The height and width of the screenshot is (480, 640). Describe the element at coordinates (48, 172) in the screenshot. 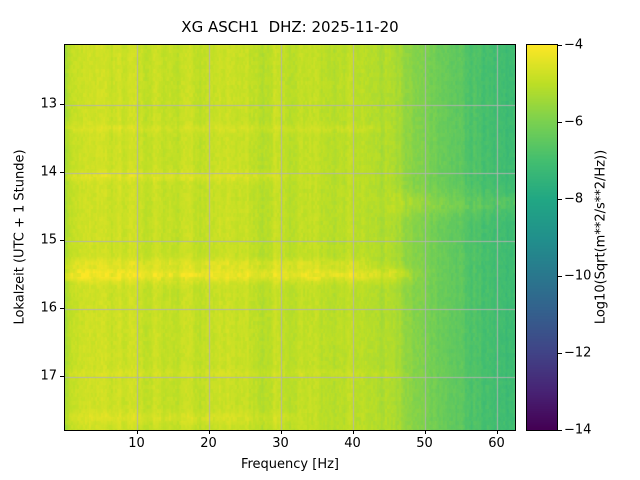

I see `y-tick-label: 14` at that location.